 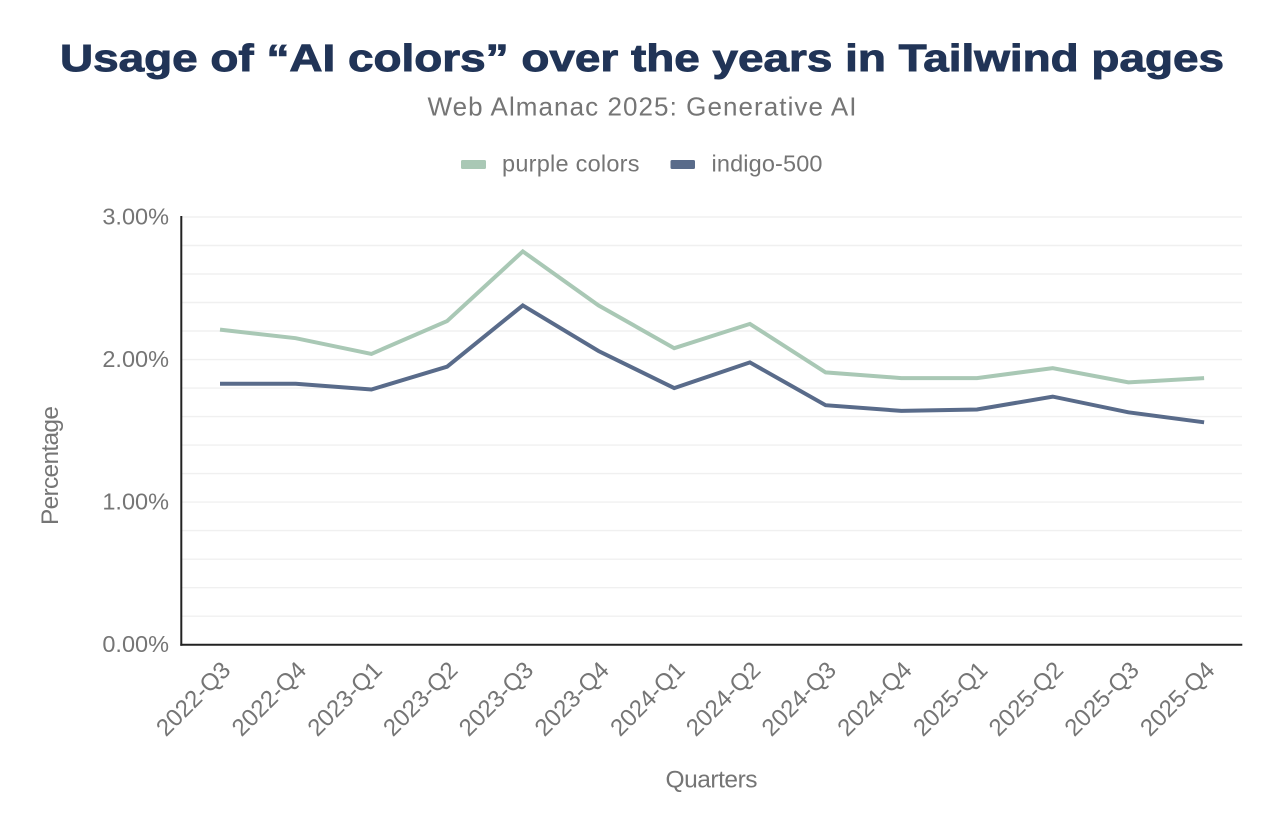 I want to click on svg-text: 3.00%, so click(x=135, y=217).